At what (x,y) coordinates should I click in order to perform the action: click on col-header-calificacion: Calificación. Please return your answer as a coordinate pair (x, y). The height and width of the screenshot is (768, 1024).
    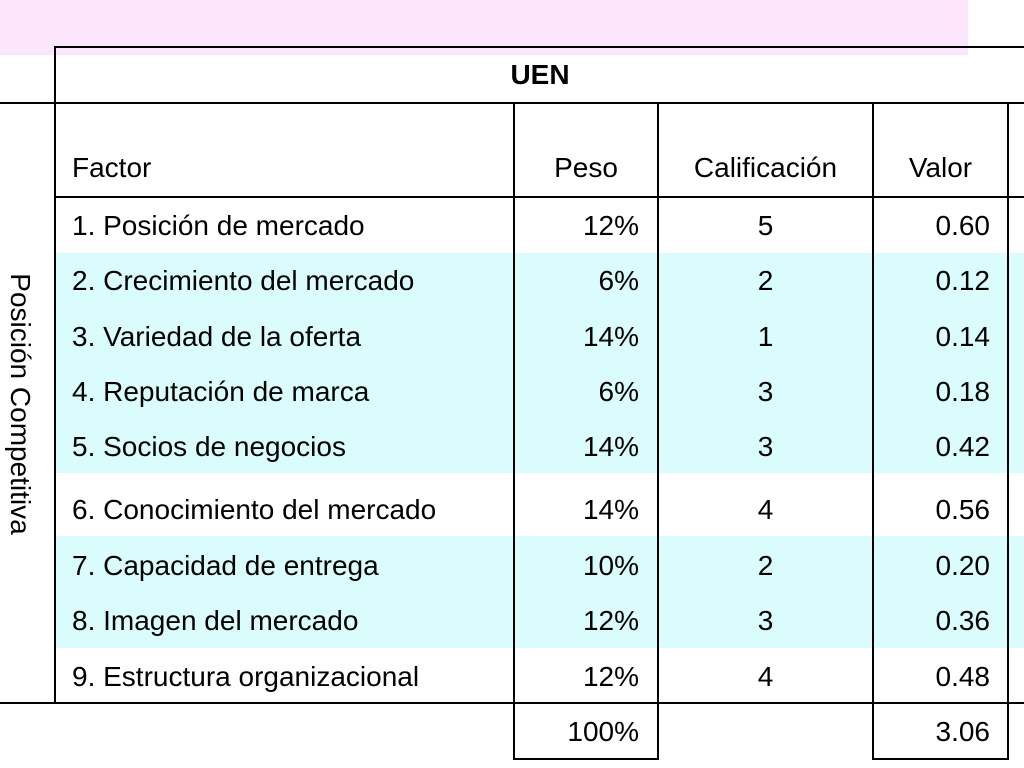
    Looking at the image, I should click on (765, 167).